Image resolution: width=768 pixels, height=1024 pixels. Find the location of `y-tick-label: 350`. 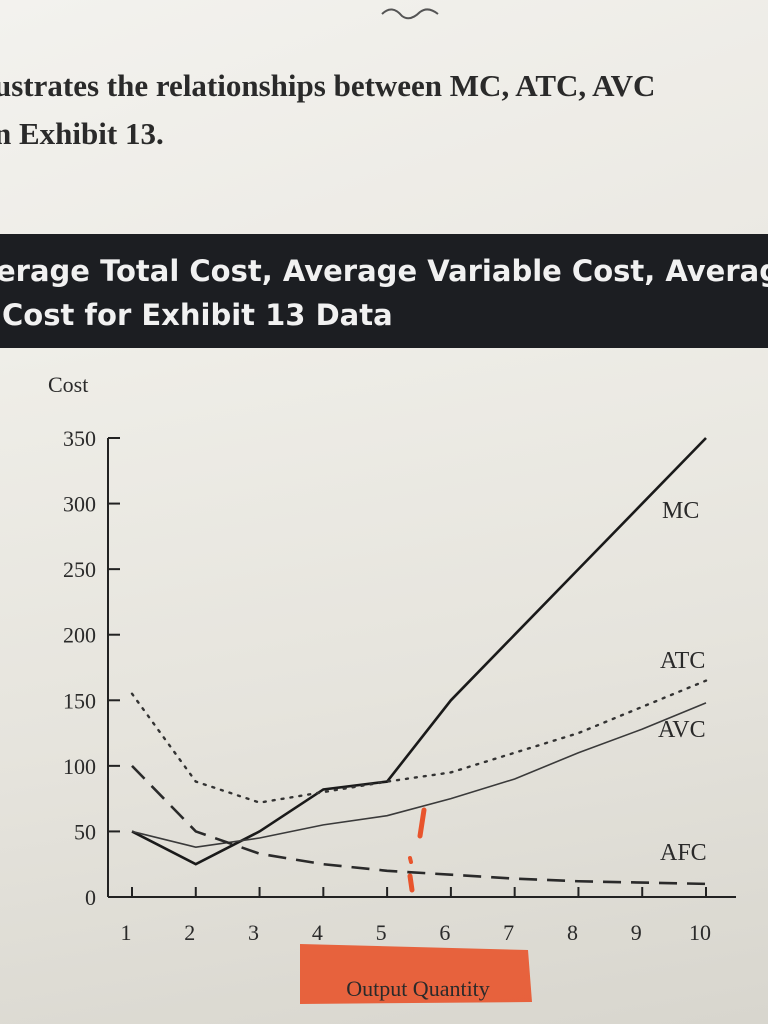

y-tick-label: 350 is located at coordinates (79, 438).